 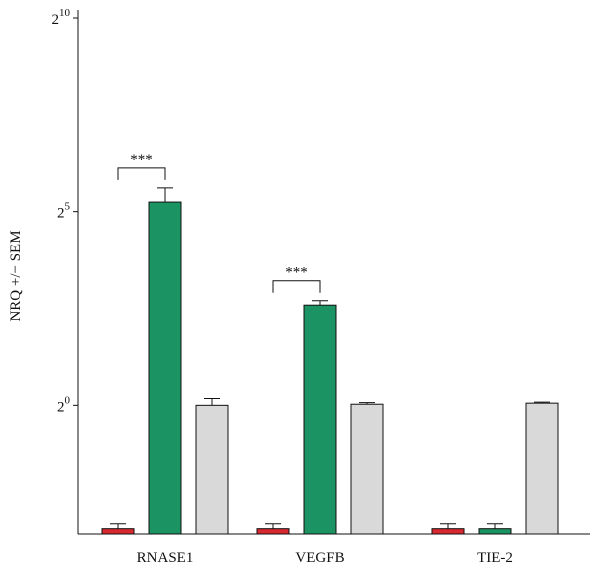 What do you see at coordinates (495, 558) in the screenshot?
I see `x-tick-label: TIE-2` at bounding box center [495, 558].